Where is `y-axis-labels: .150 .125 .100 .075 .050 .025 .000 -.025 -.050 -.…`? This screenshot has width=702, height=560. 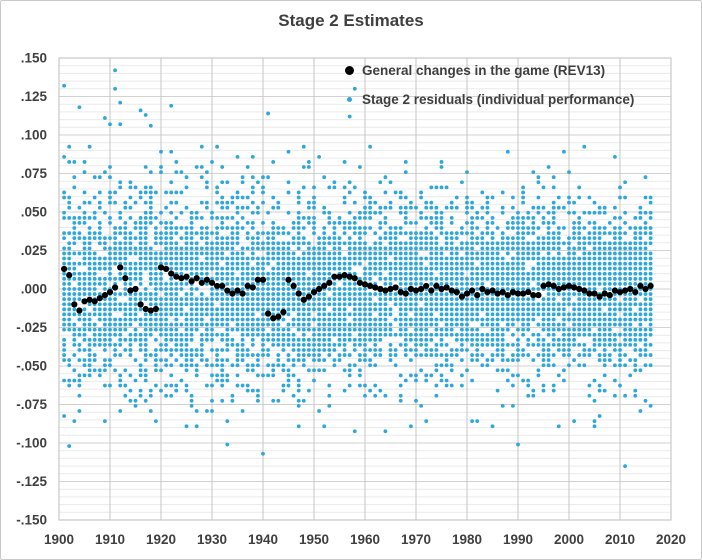
y-axis-labels: .150 .125 .100 .075 .050 .025 .000 -.025 -.050 -.… is located at coordinates (31, 289).